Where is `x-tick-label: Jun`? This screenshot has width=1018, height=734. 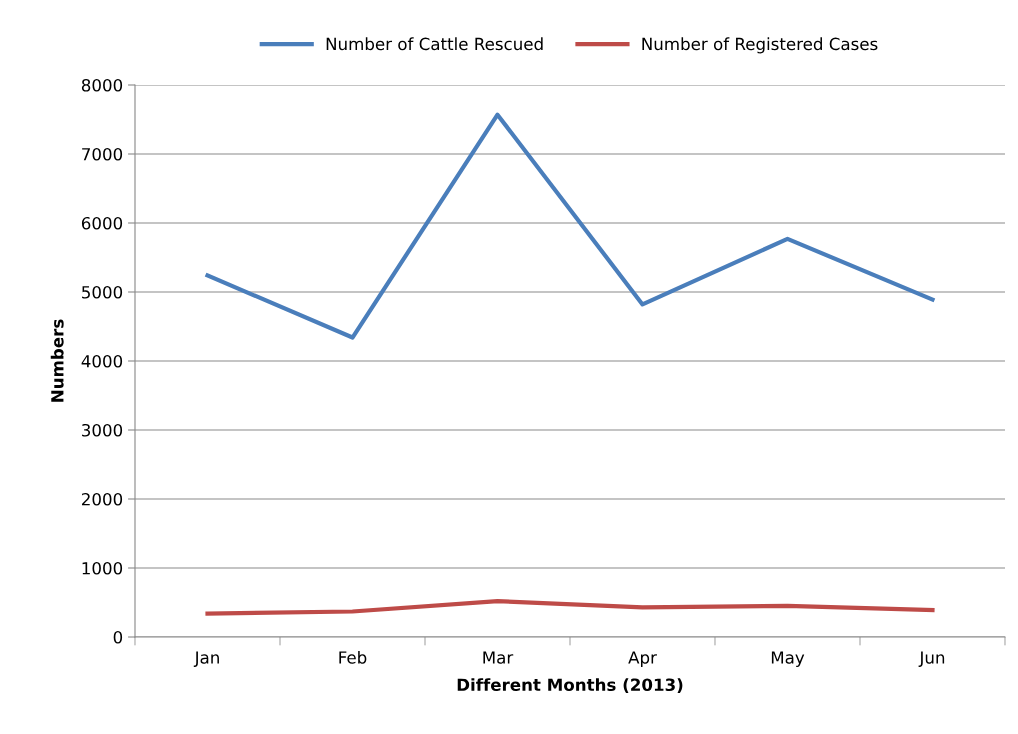
x-tick-label: Jun is located at coordinates (931, 659).